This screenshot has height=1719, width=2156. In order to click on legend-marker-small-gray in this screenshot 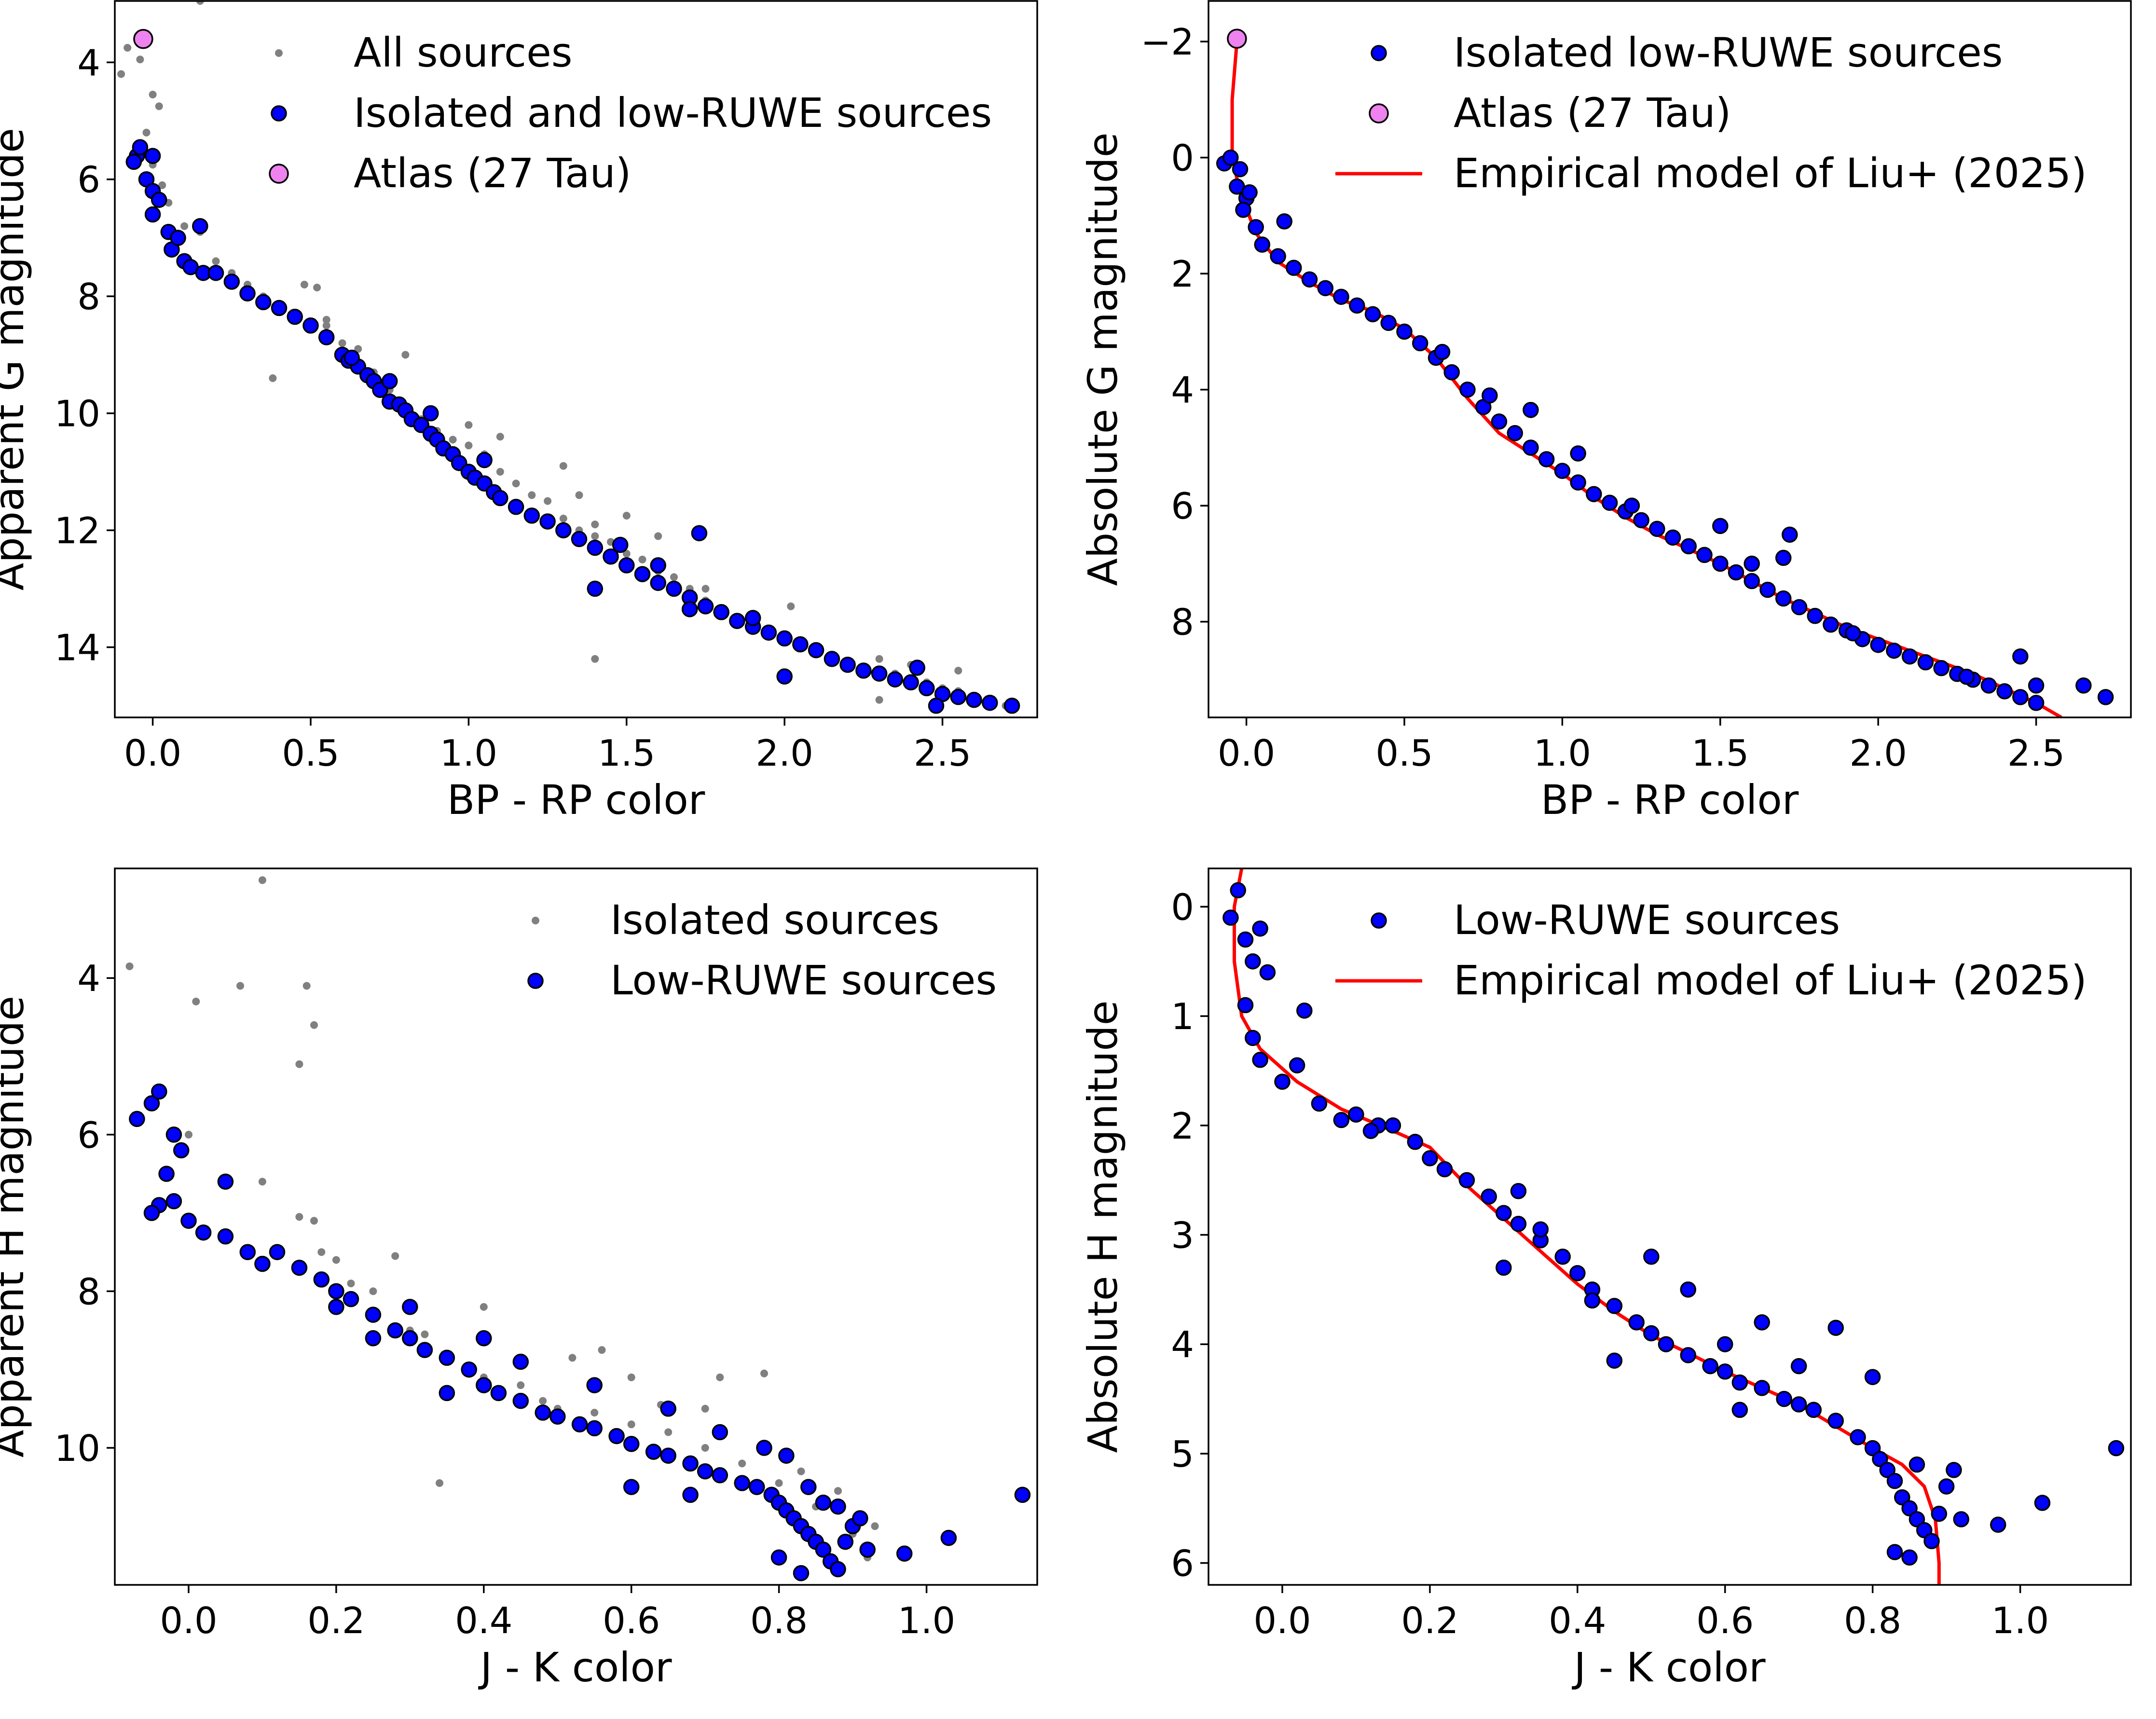, I will do `click(279, 53)`.